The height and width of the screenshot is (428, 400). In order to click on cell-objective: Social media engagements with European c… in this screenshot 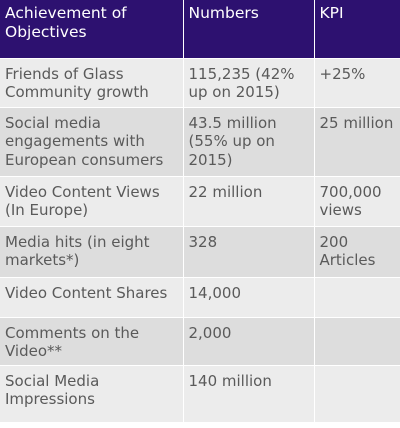, I will do `click(92, 141)`.